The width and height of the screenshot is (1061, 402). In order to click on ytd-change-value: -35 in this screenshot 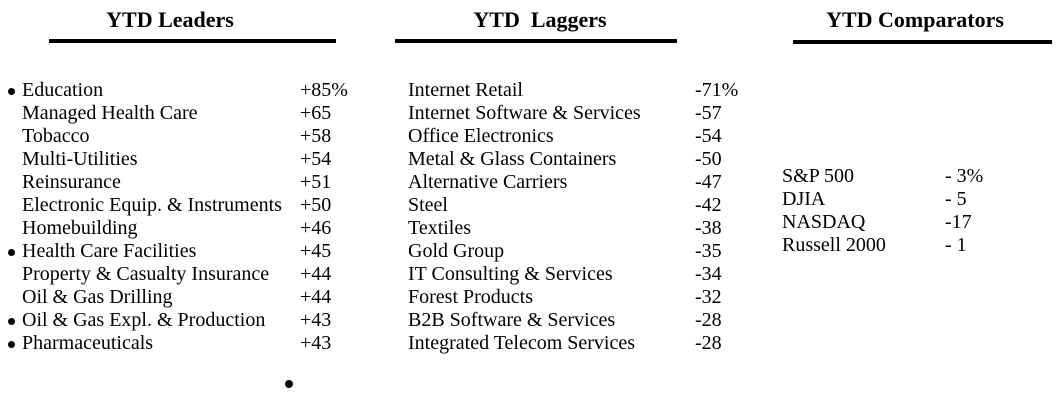, I will do `click(708, 251)`.